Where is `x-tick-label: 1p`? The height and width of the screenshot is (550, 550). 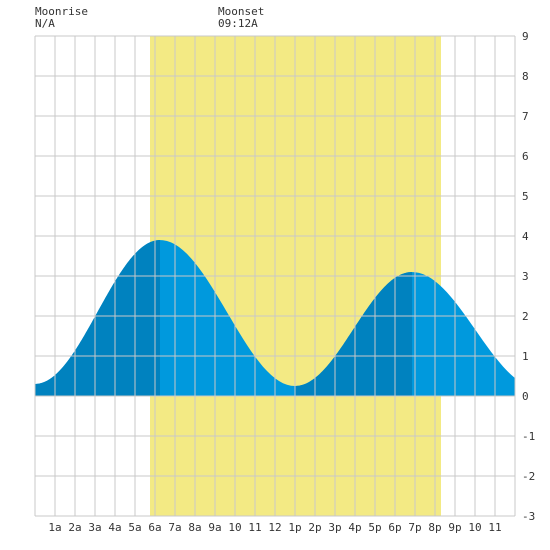
x-tick-label: 1p is located at coordinates (294, 527).